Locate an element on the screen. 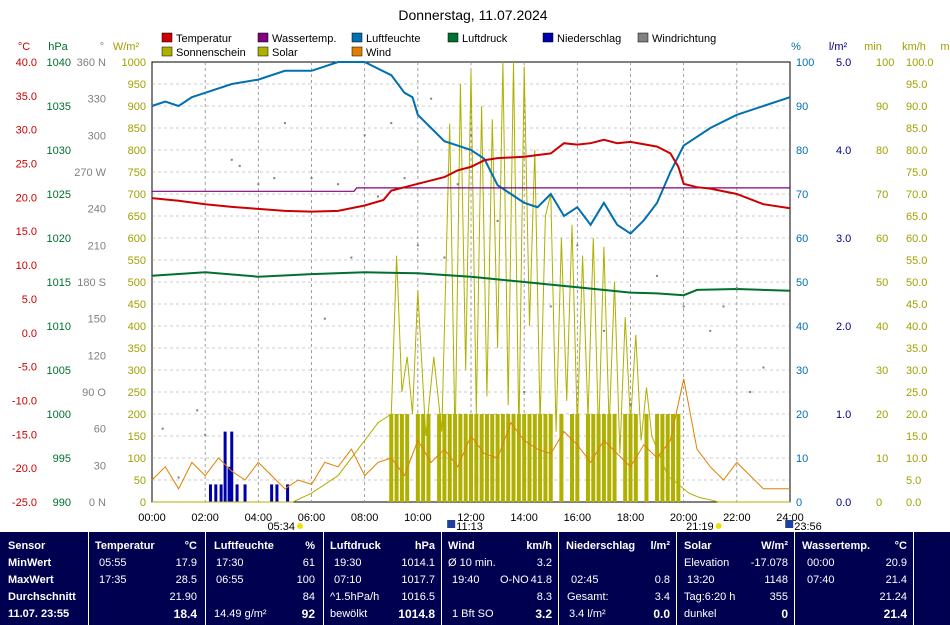 This screenshot has width=950, height=625. left-axis-tick: 20.0 is located at coordinates (26, 198).